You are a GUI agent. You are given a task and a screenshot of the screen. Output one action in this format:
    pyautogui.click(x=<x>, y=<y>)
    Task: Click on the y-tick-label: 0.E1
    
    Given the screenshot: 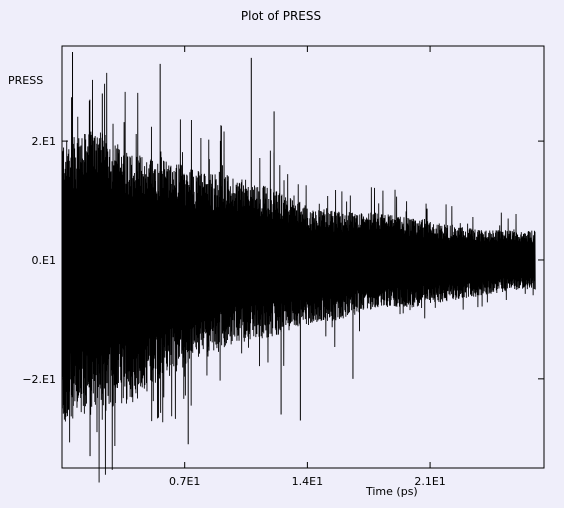 What is the action you would take?
    pyautogui.click(x=44, y=260)
    